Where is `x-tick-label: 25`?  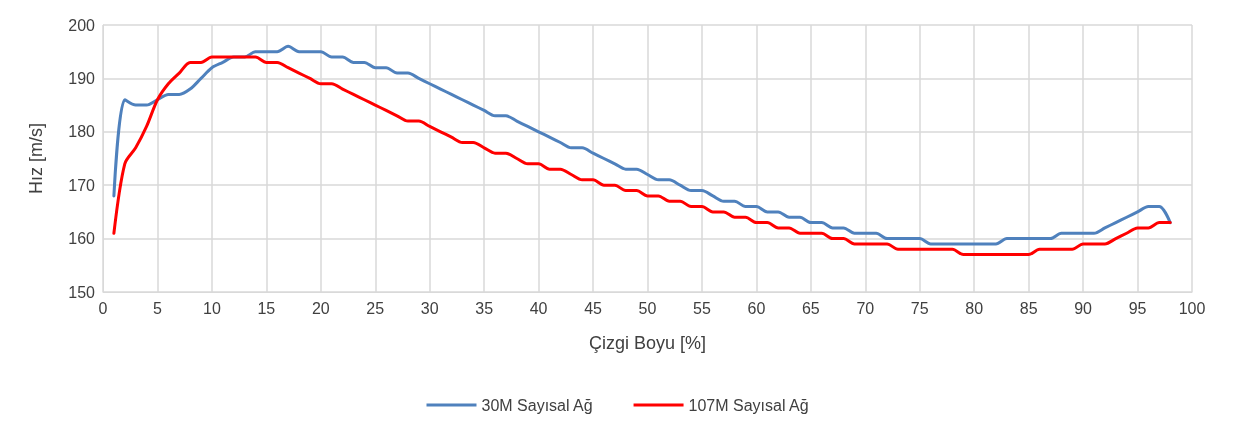
x-tick-label: 25 is located at coordinates (375, 308).